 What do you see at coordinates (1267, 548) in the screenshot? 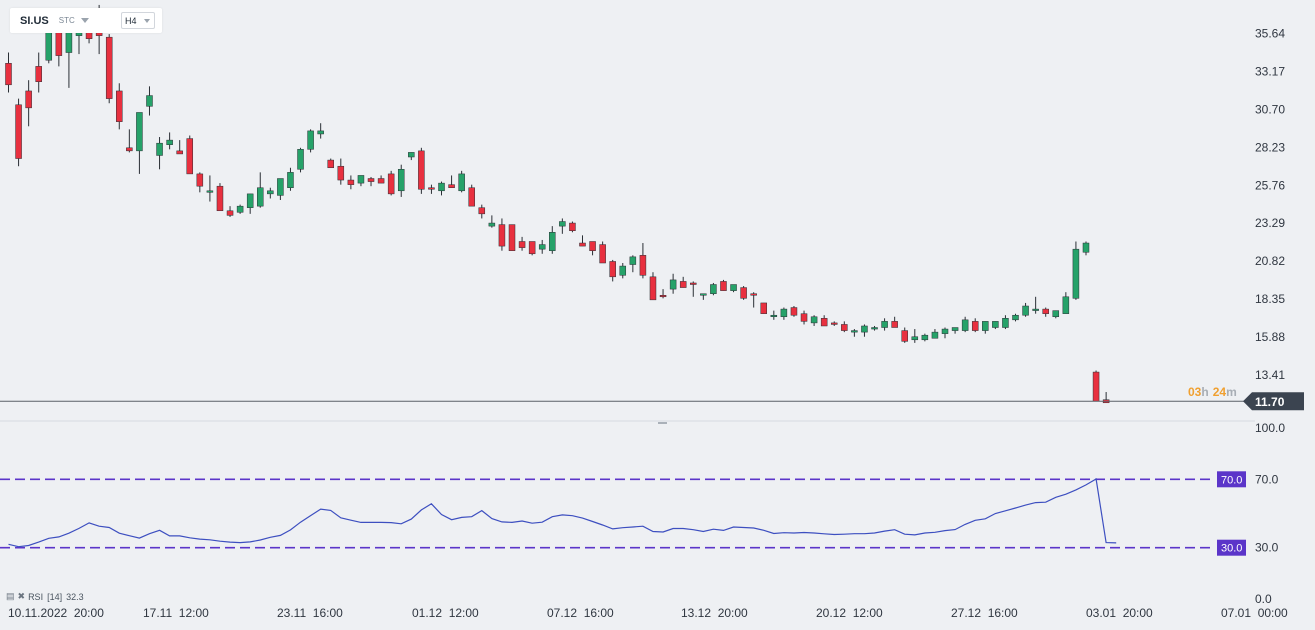
I see `rsi-tick-label: 30.0` at bounding box center [1267, 548].